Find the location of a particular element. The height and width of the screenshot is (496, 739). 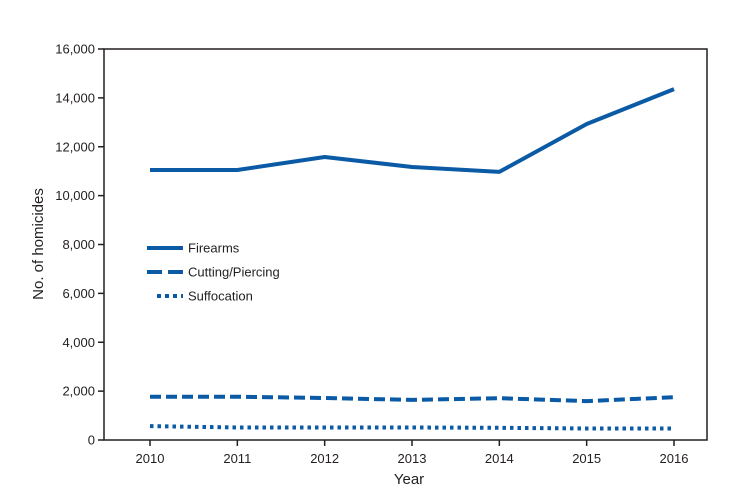

y-tick-label: 4,000 is located at coordinates (78, 342).